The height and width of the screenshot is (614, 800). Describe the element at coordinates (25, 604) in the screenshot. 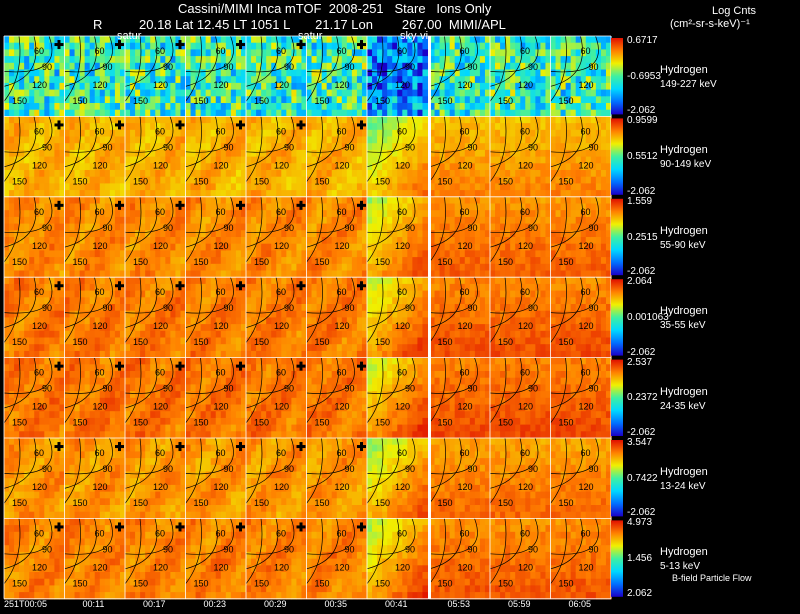

I see `time-label: 251T00:05` at that location.